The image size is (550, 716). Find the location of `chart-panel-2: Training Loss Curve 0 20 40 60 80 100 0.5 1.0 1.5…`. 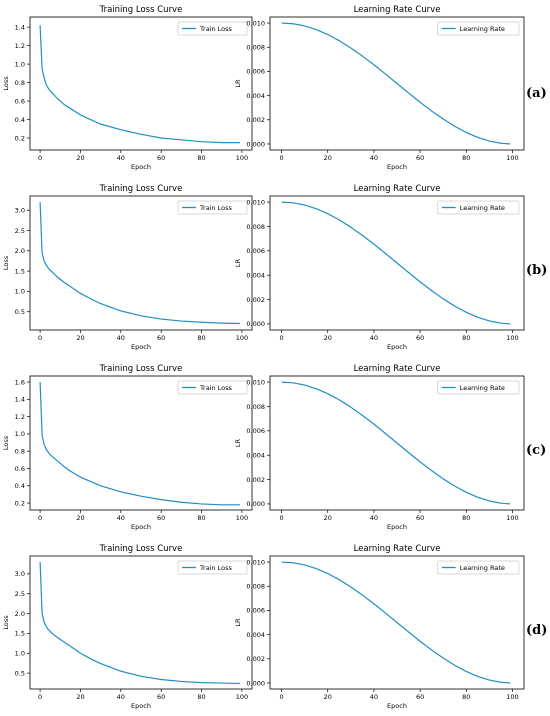

chart-panel-2: Training Loss Curve 0 20 40 60 80 100 0.5 1.0 1.5… is located at coordinates (127, 267).